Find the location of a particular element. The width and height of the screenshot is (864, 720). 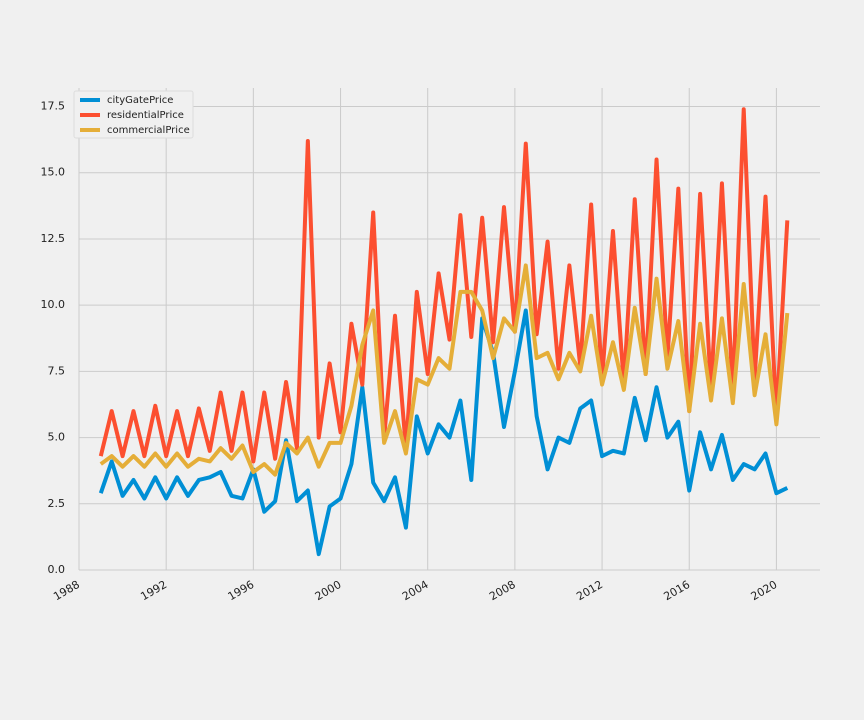

x-tick-label: 2004 is located at coordinates (415, 590).